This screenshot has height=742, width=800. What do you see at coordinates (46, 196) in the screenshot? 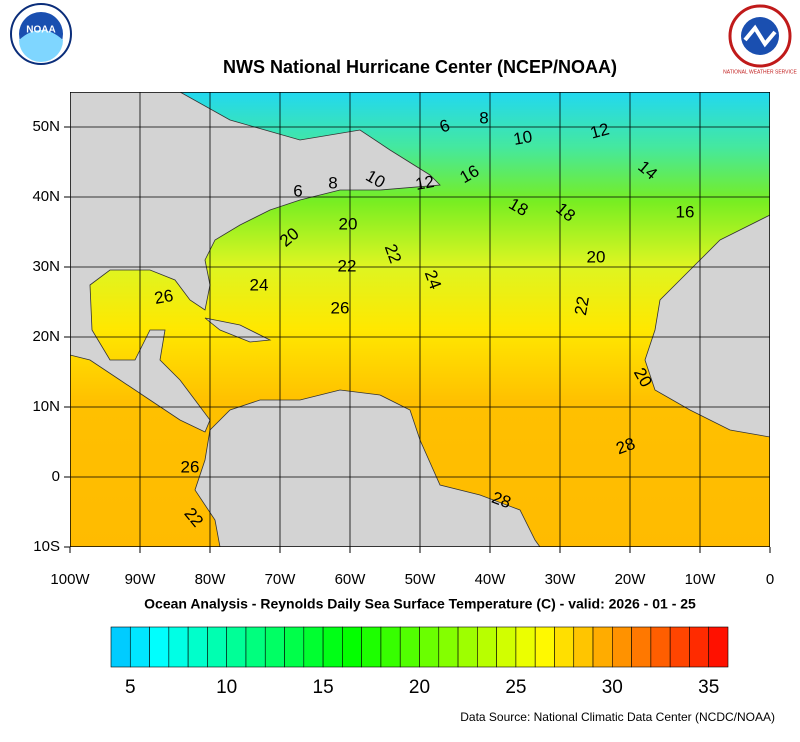
I see `lat-label: 40N` at bounding box center [46, 196].